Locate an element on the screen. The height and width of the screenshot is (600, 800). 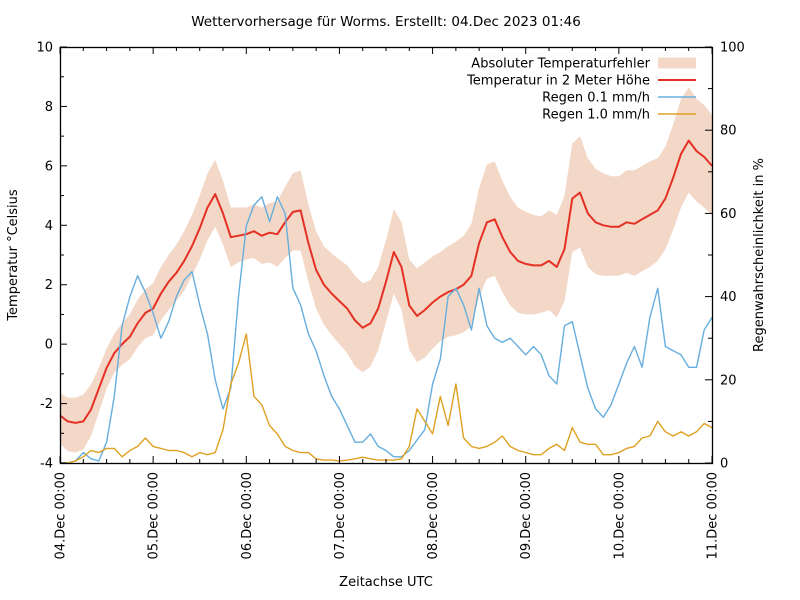
y-left-tick-label: 6 is located at coordinates (49, 166).